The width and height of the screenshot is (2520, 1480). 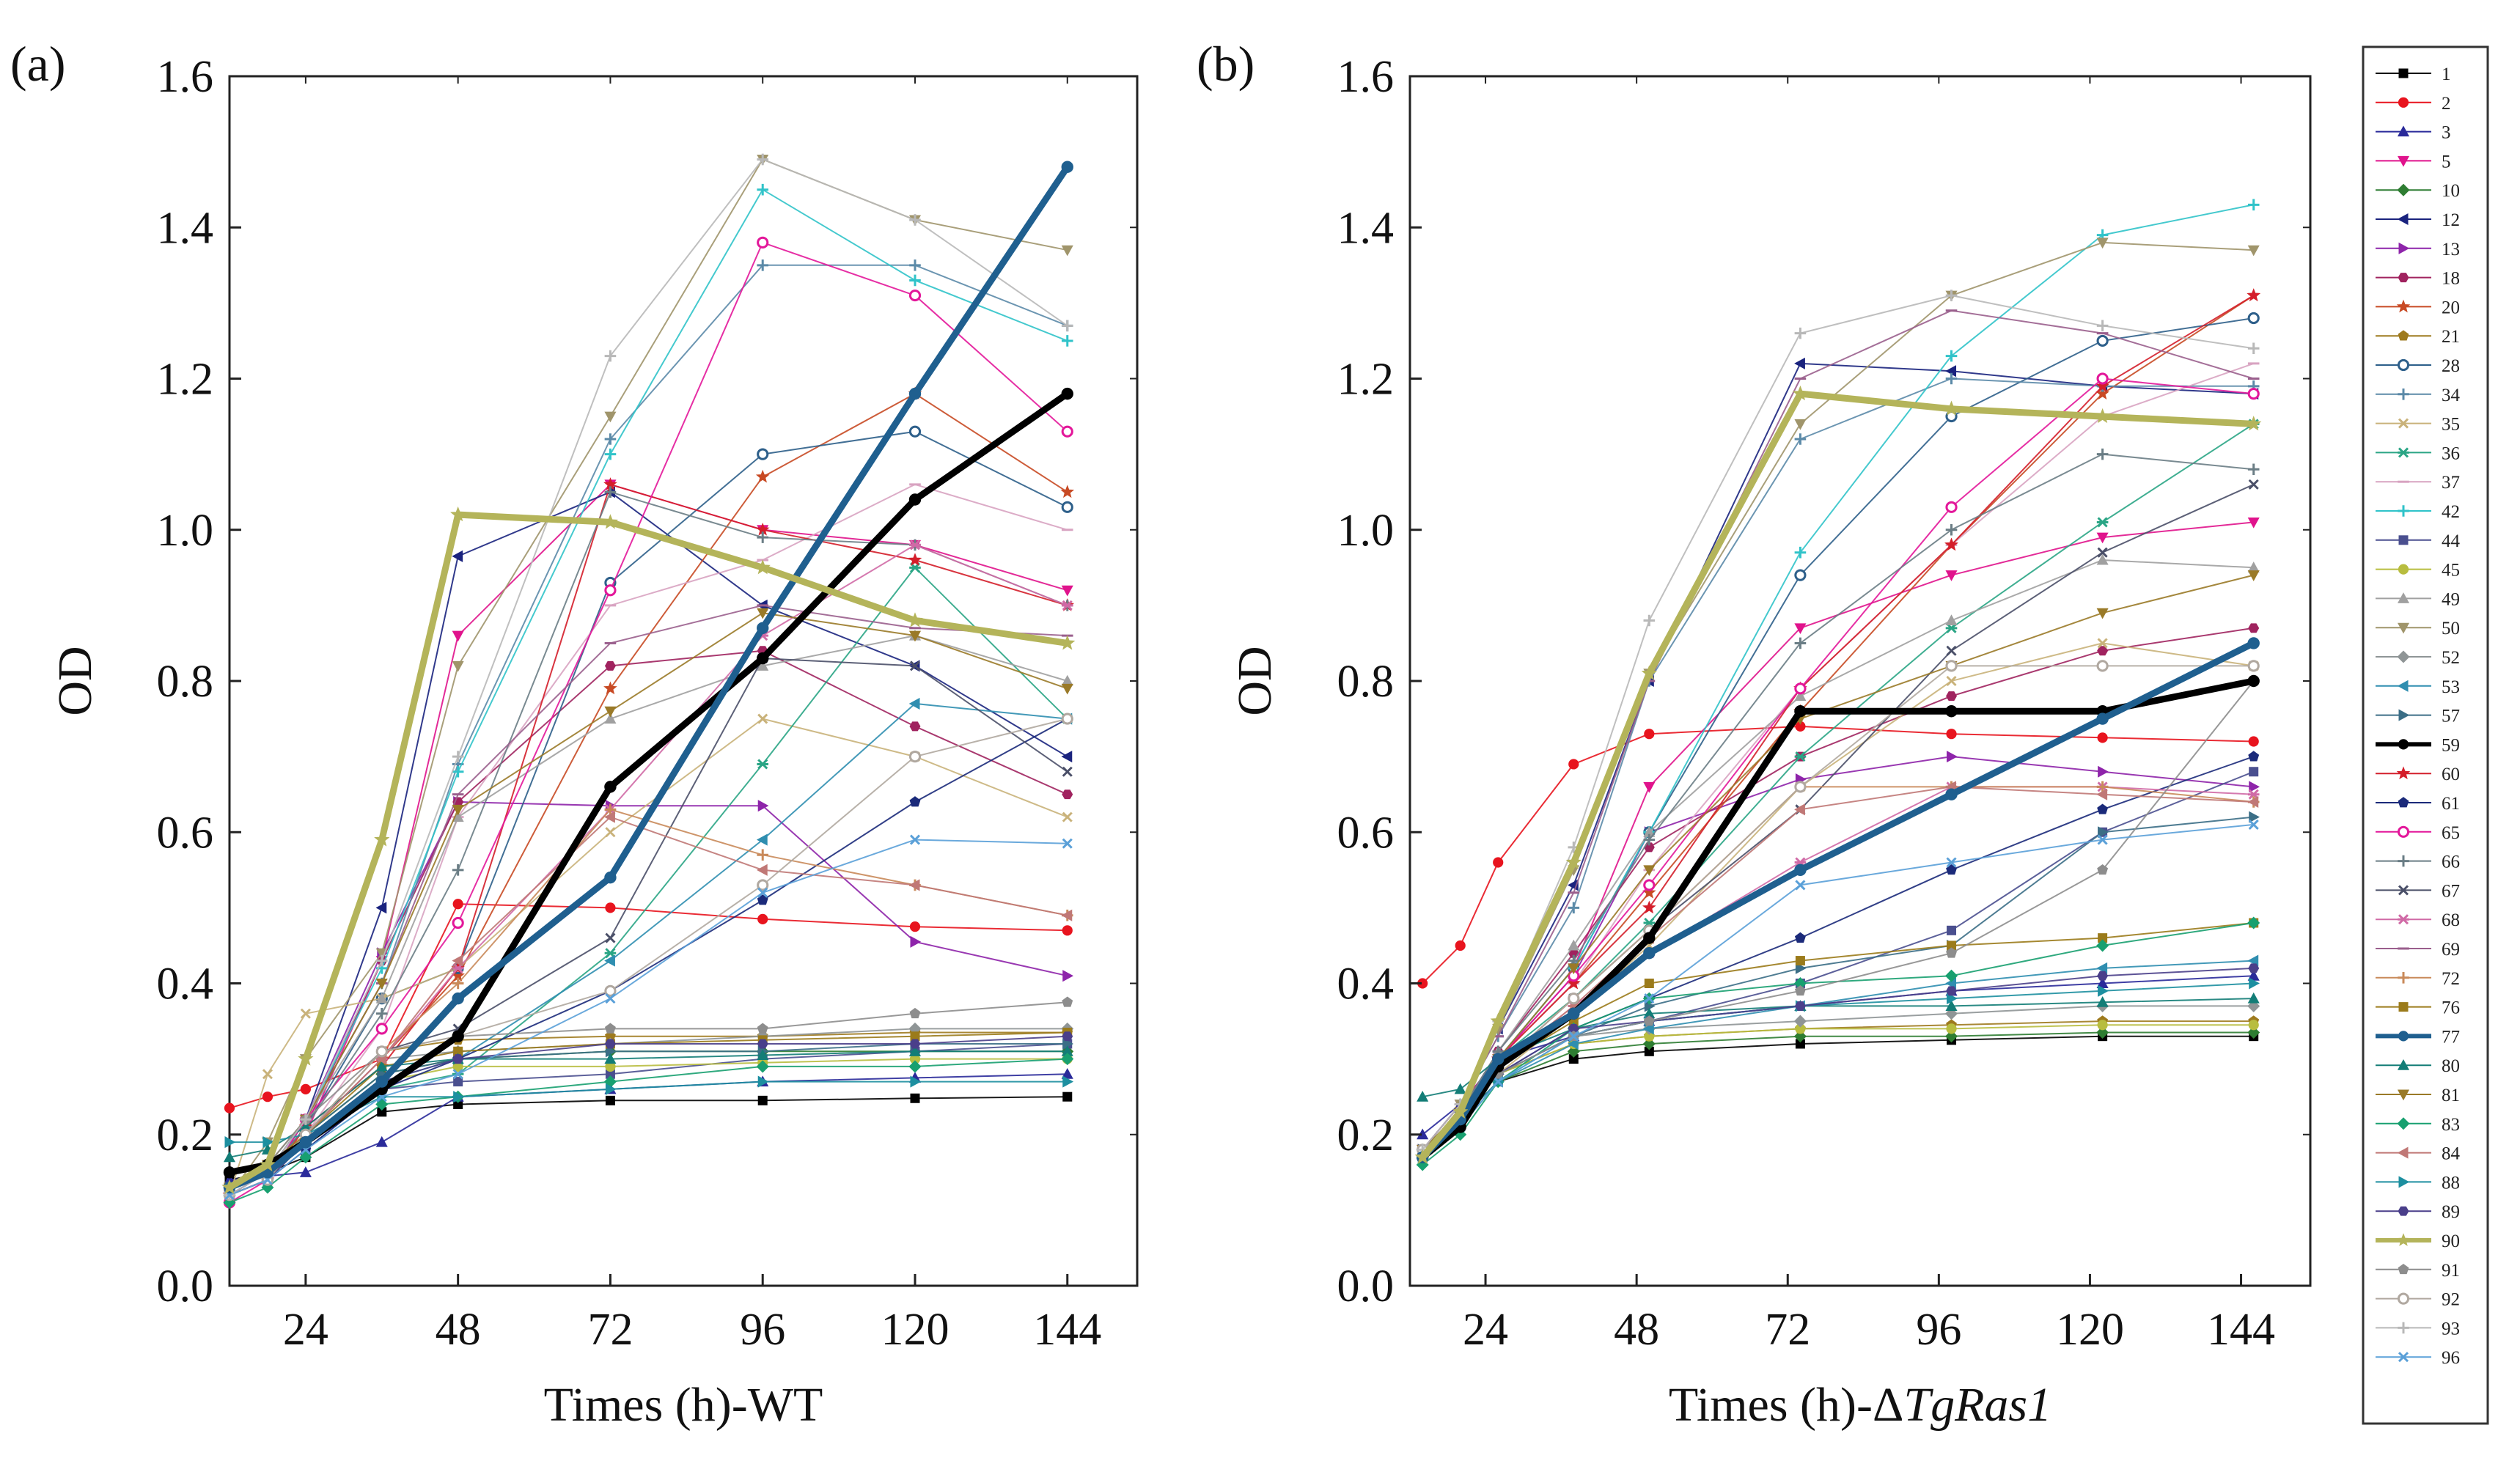 What do you see at coordinates (2418, 1329) in the screenshot?
I see `legend-item-93: 93` at bounding box center [2418, 1329].